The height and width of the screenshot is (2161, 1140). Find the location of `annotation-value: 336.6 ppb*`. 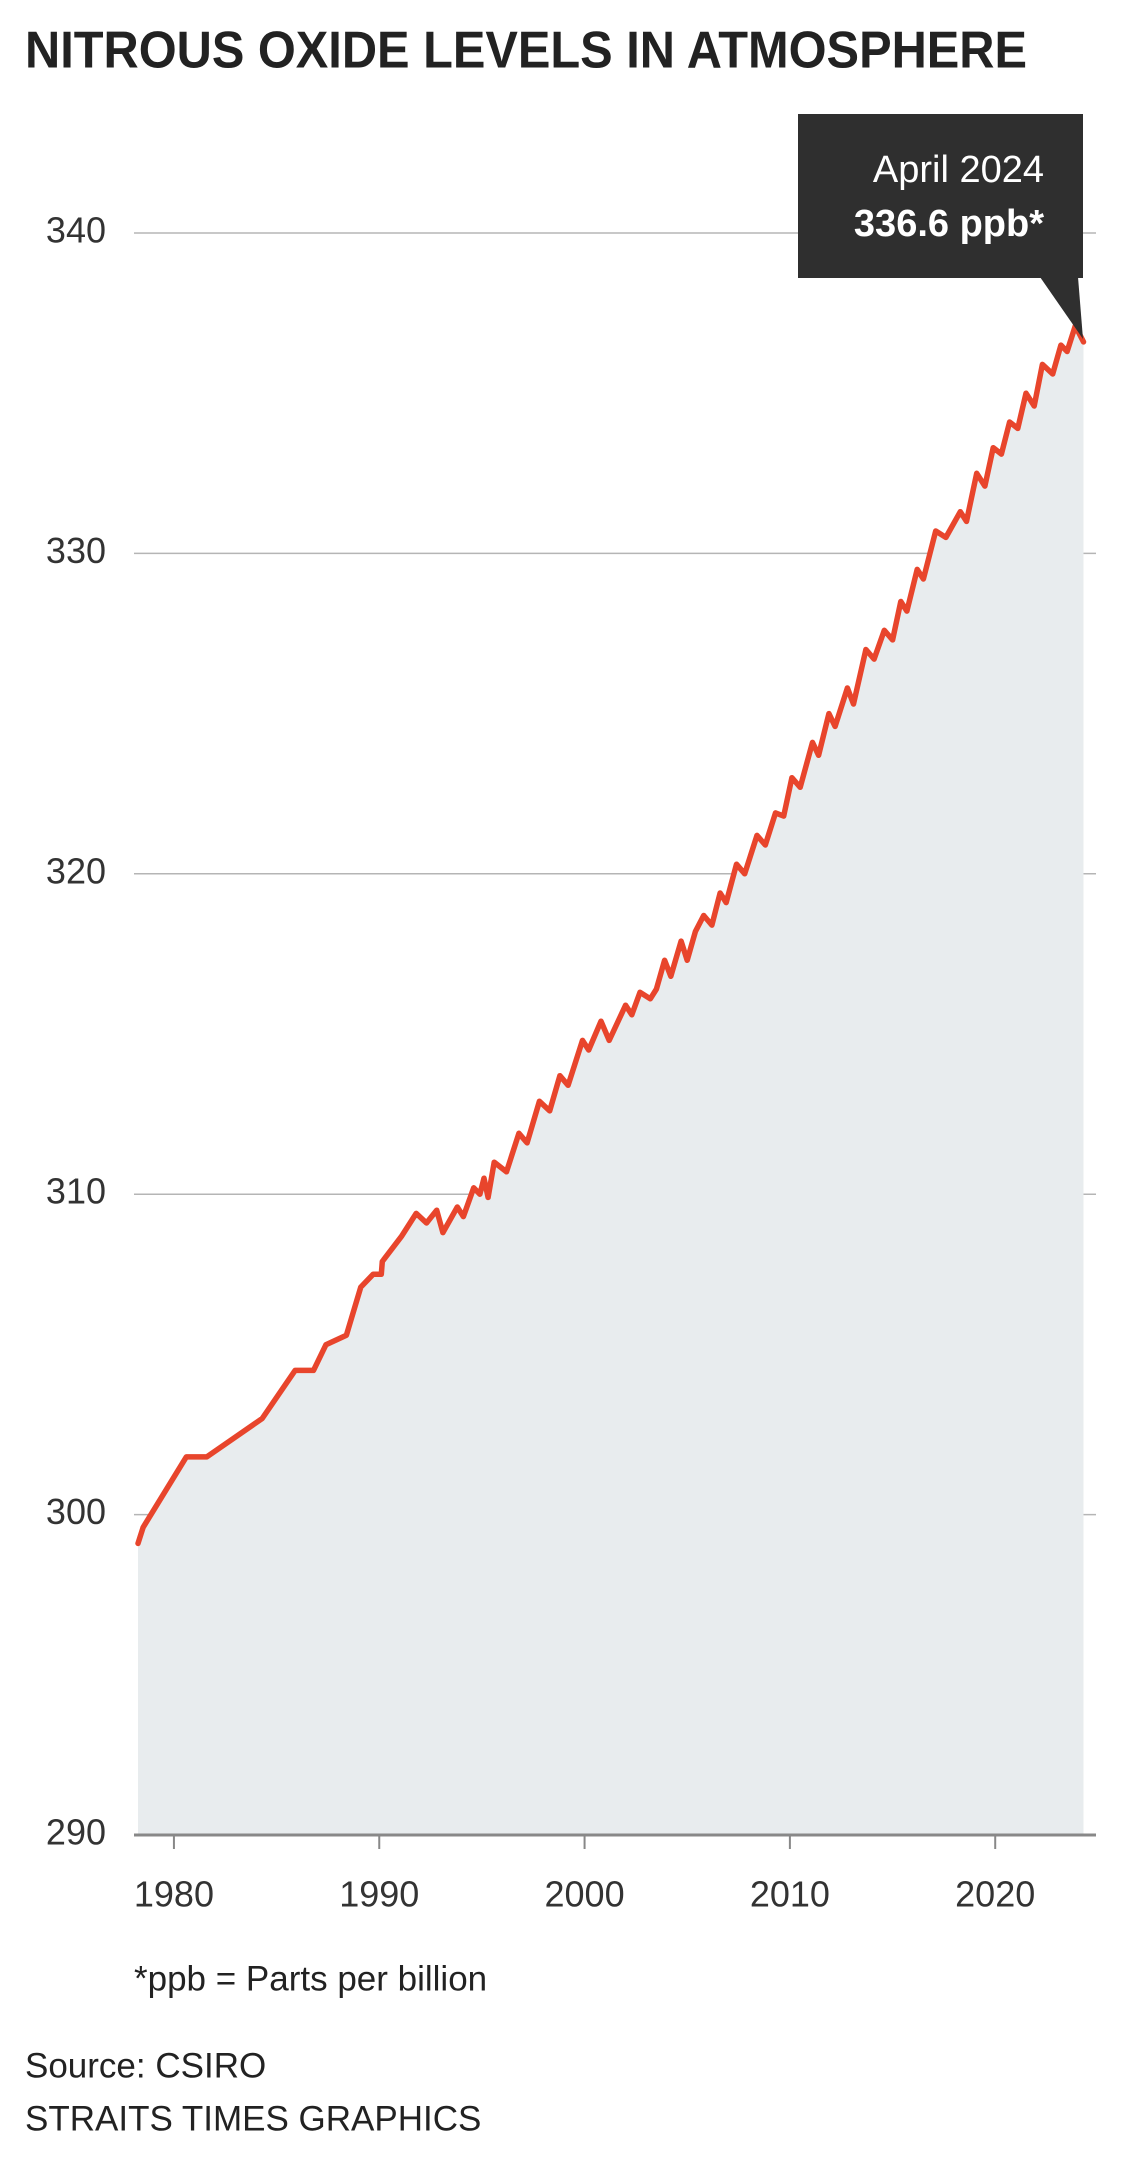

annotation-value: 336.6 ppb* is located at coordinates (949, 224).